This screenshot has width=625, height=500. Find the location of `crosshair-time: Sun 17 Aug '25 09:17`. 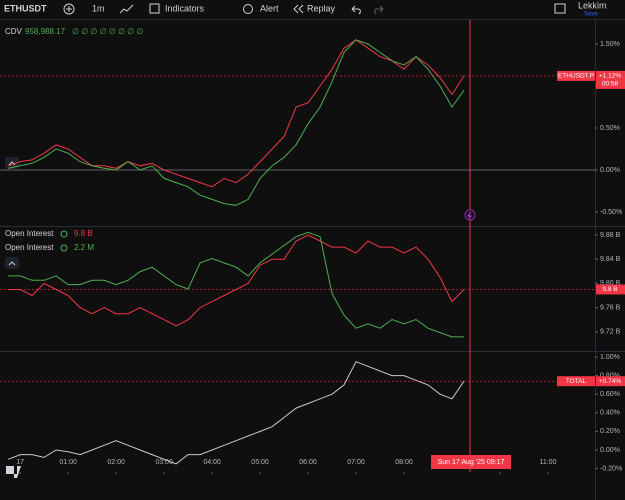

crosshair-time: Sun 17 Aug '25 09:17 is located at coordinates (471, 462).